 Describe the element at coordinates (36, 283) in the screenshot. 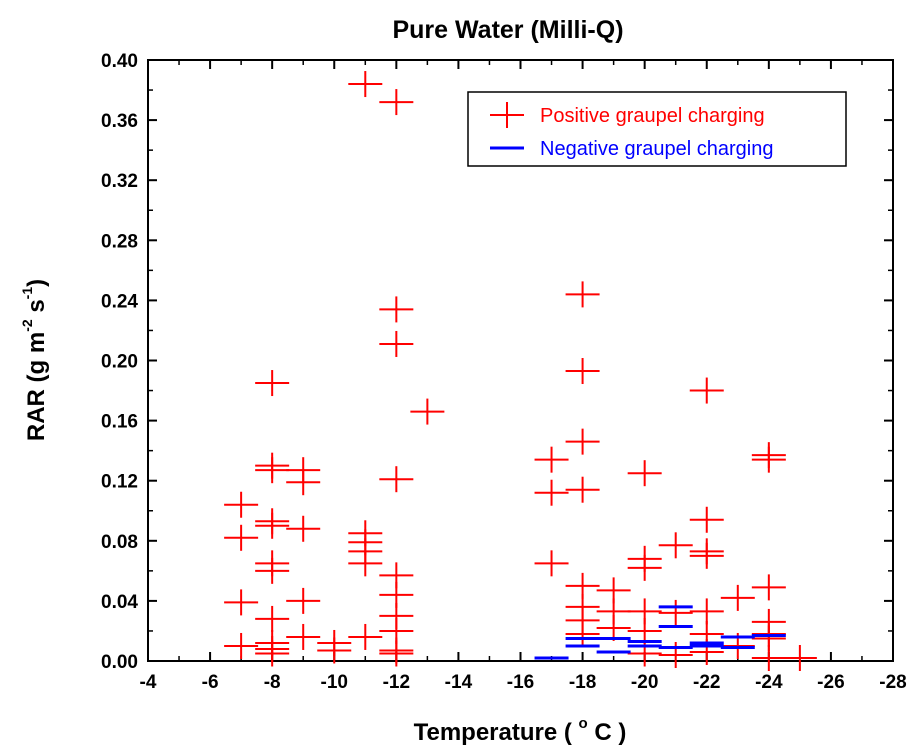

I see `y-axis-label-c: )` at that location.